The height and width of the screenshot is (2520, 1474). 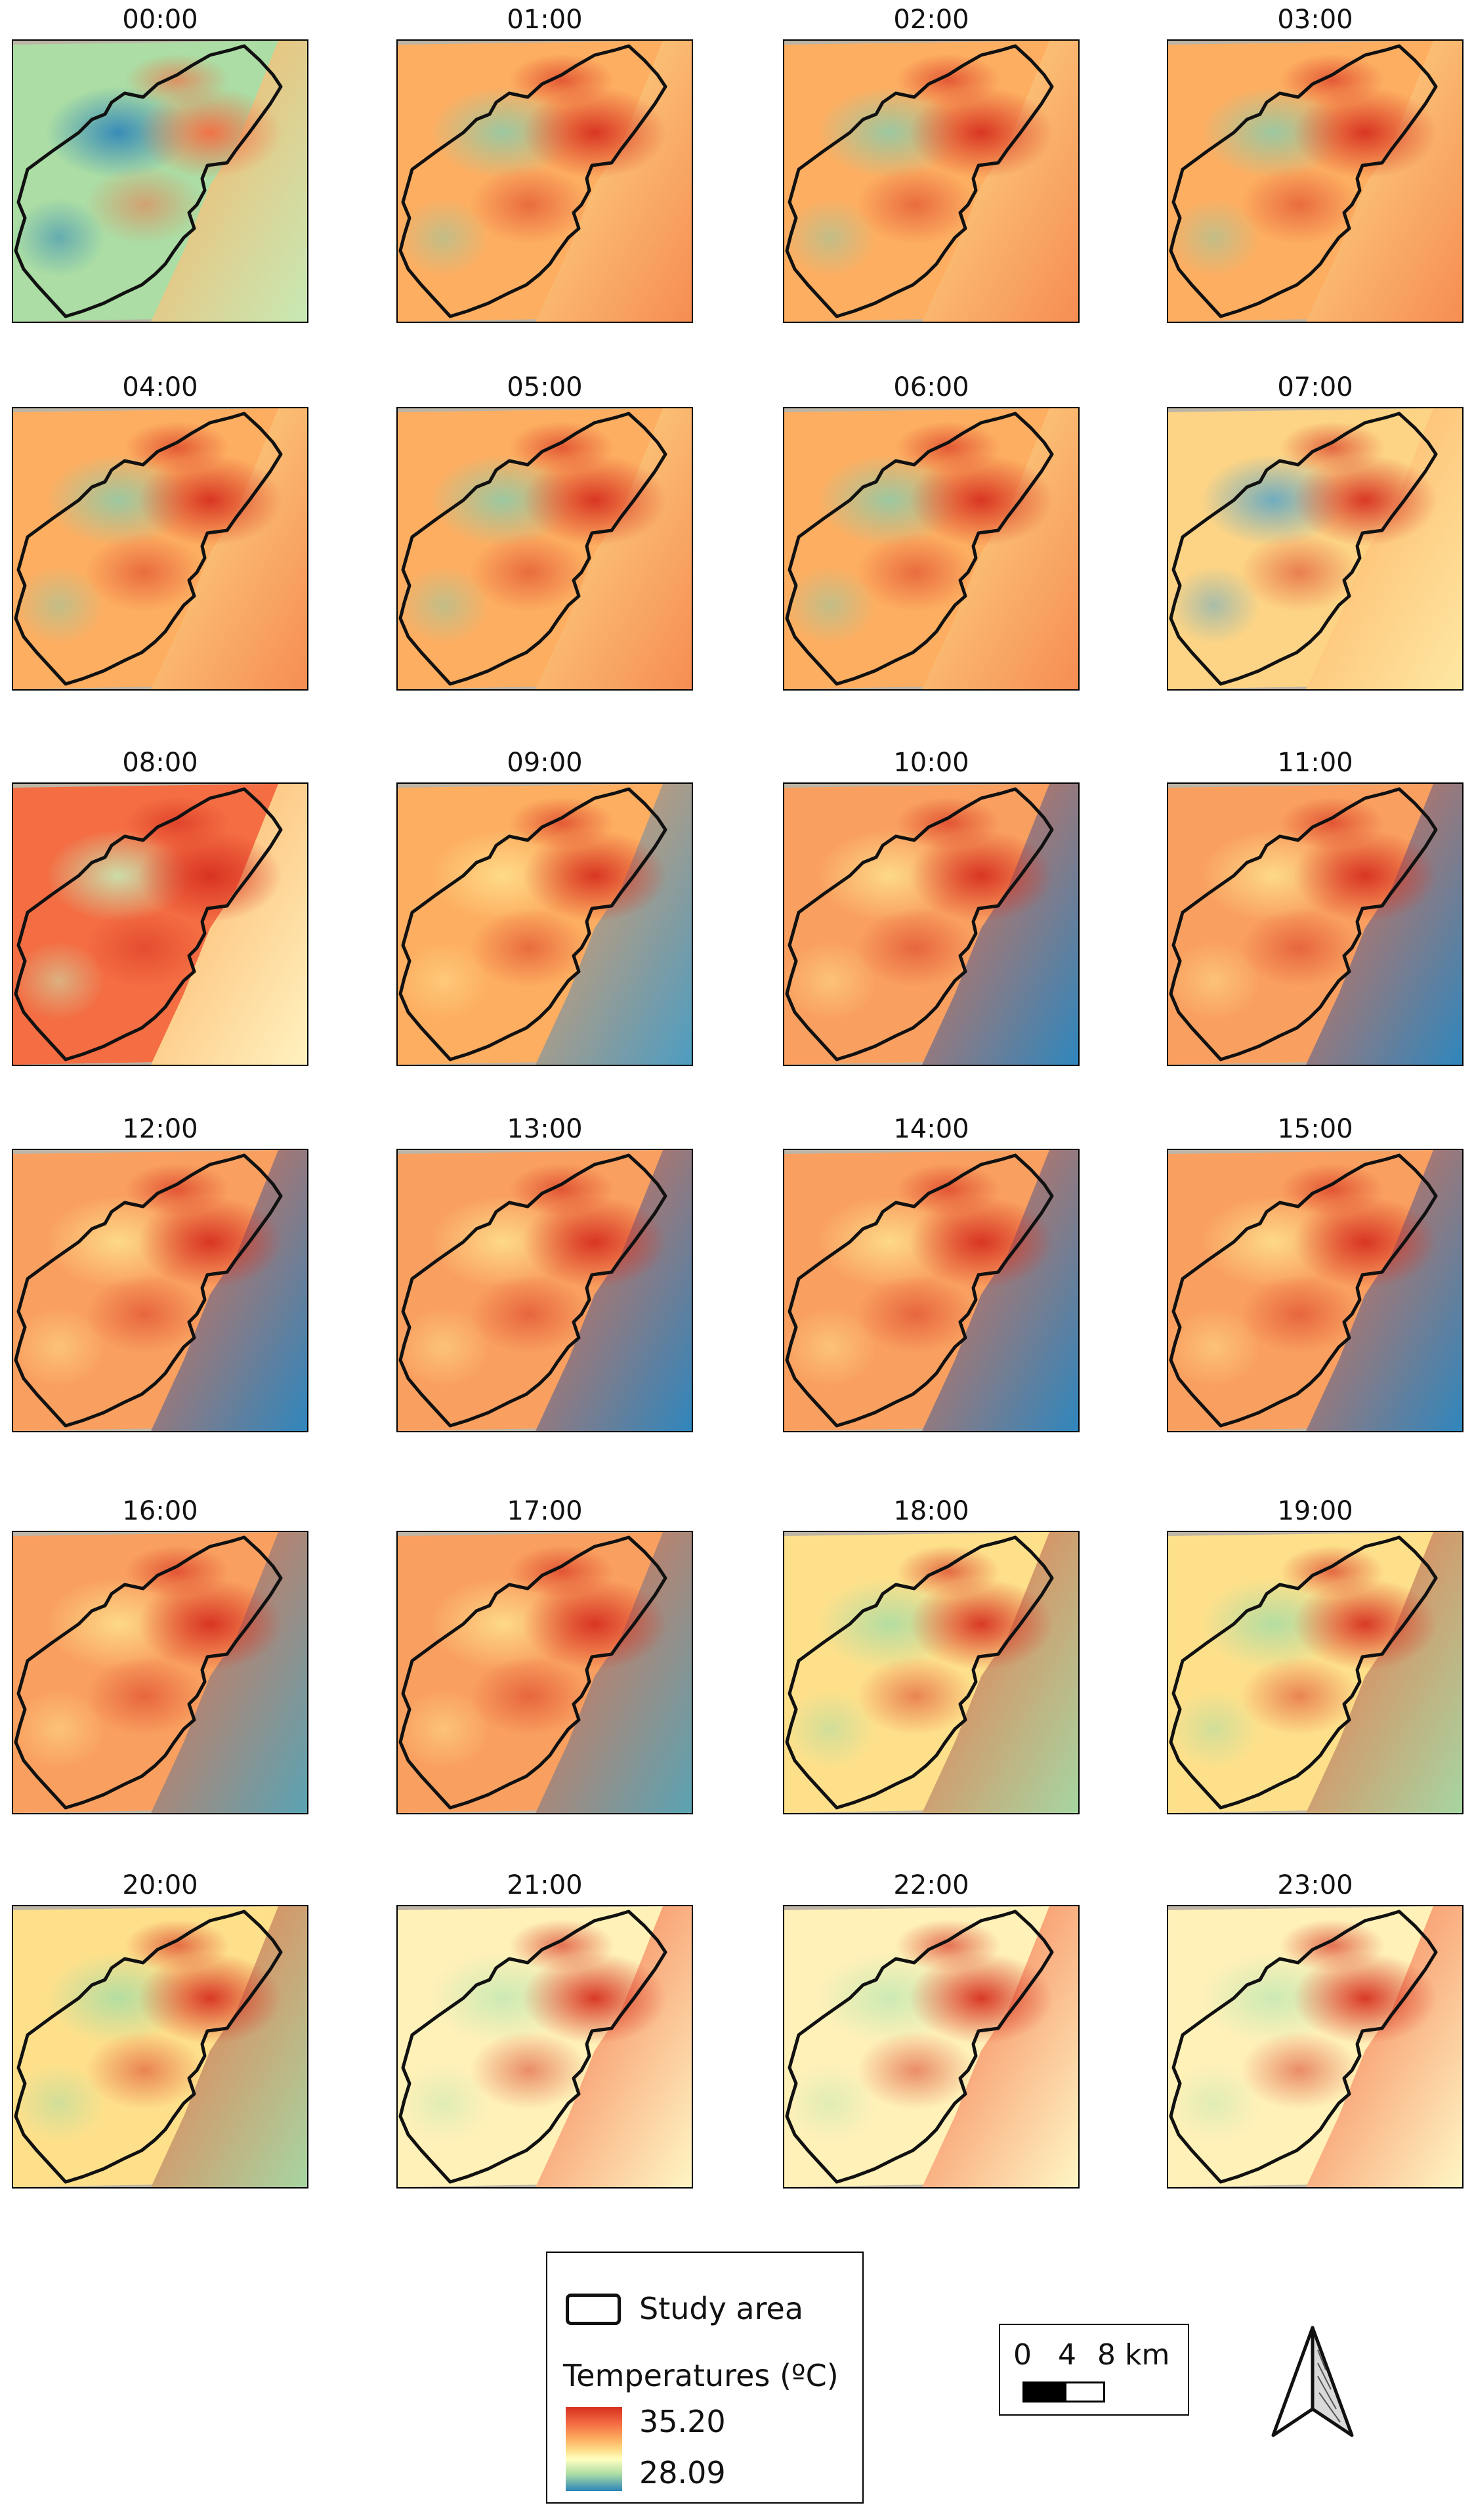 What do you see at coordinates (1315, 1652) in the screenshot?
I see `map-panel: 19:00` at bounding box center [1315, 1652].